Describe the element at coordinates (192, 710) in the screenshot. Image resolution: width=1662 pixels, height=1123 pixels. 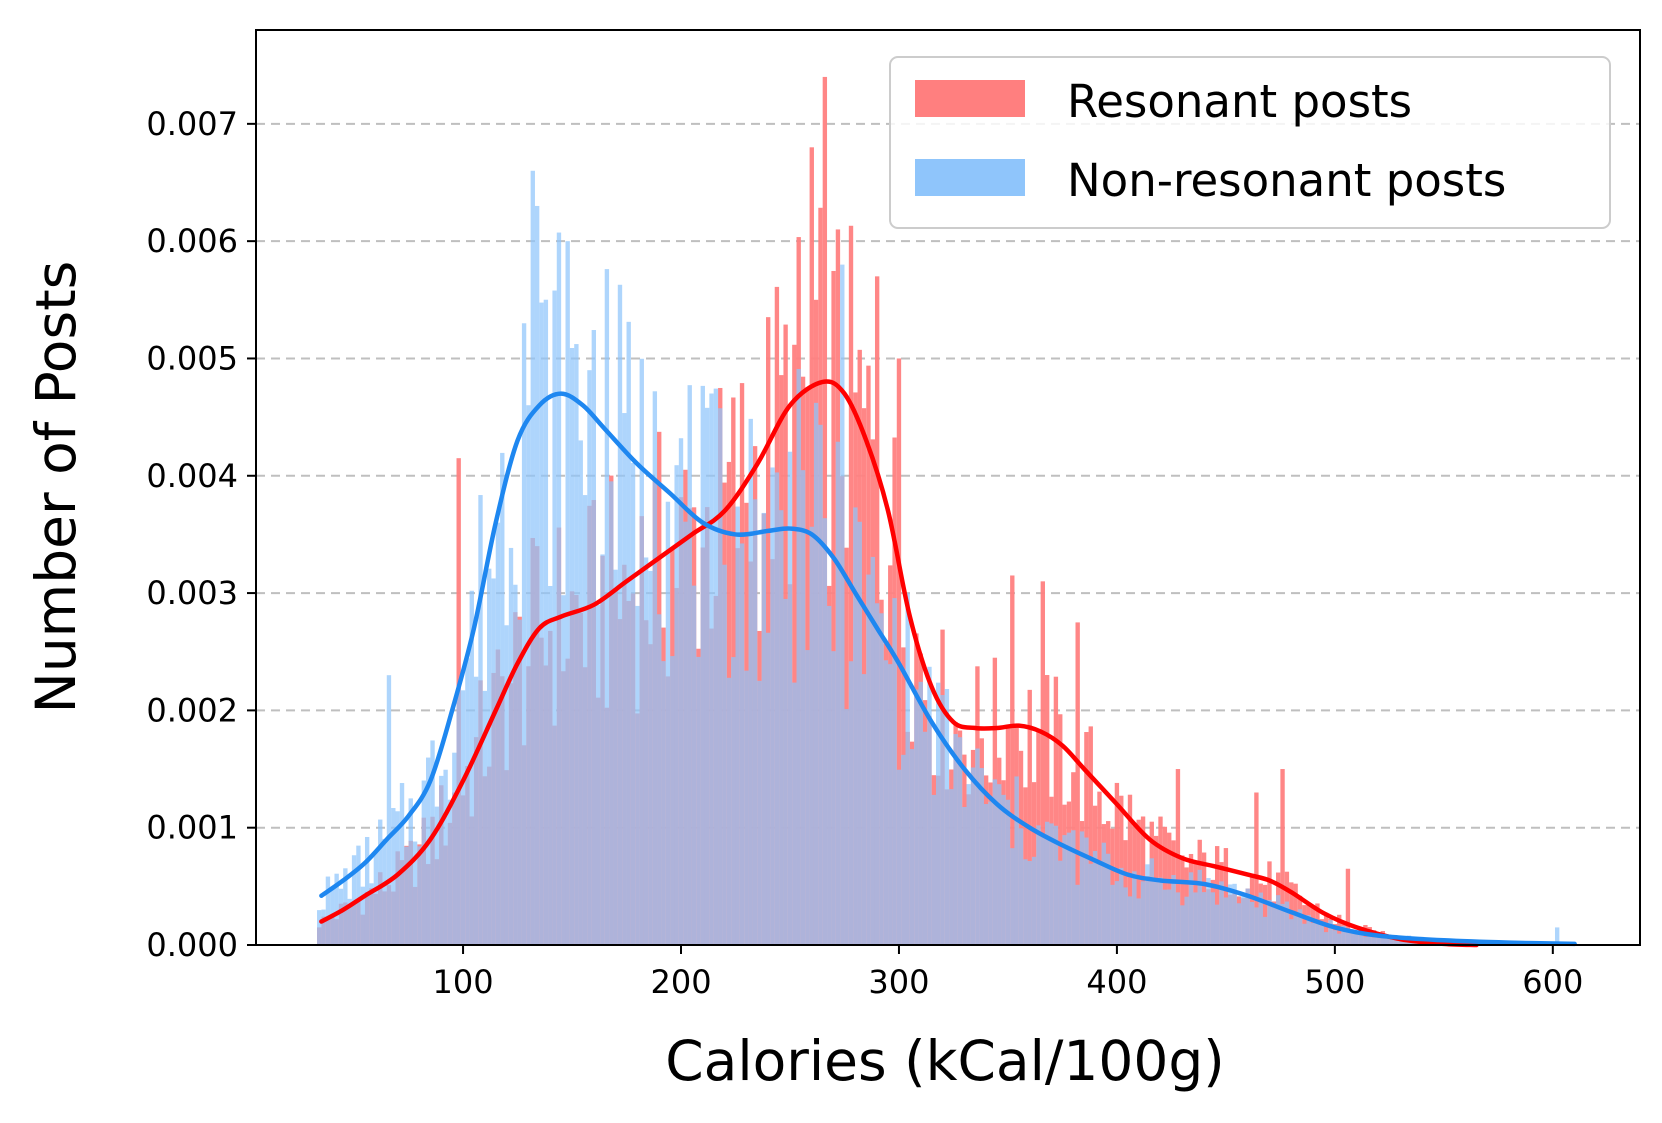
I see `y-tick-label: 0.002` at that location.